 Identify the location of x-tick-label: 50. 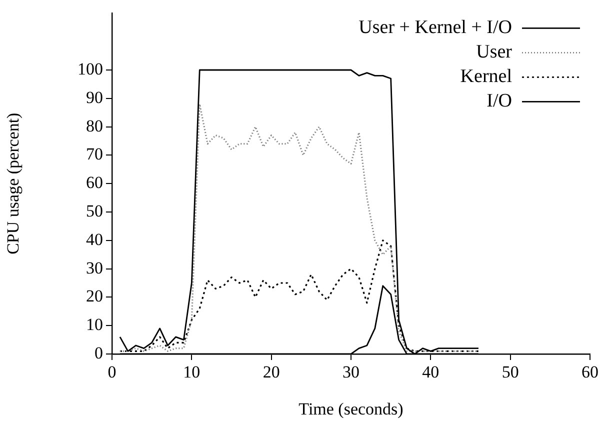
(510, 372).